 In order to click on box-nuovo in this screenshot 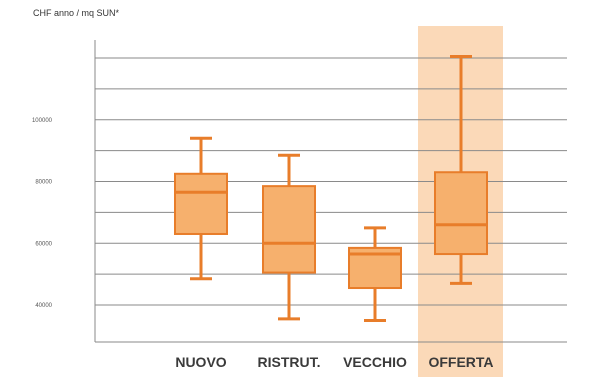, I will do `click(201, 208)`.